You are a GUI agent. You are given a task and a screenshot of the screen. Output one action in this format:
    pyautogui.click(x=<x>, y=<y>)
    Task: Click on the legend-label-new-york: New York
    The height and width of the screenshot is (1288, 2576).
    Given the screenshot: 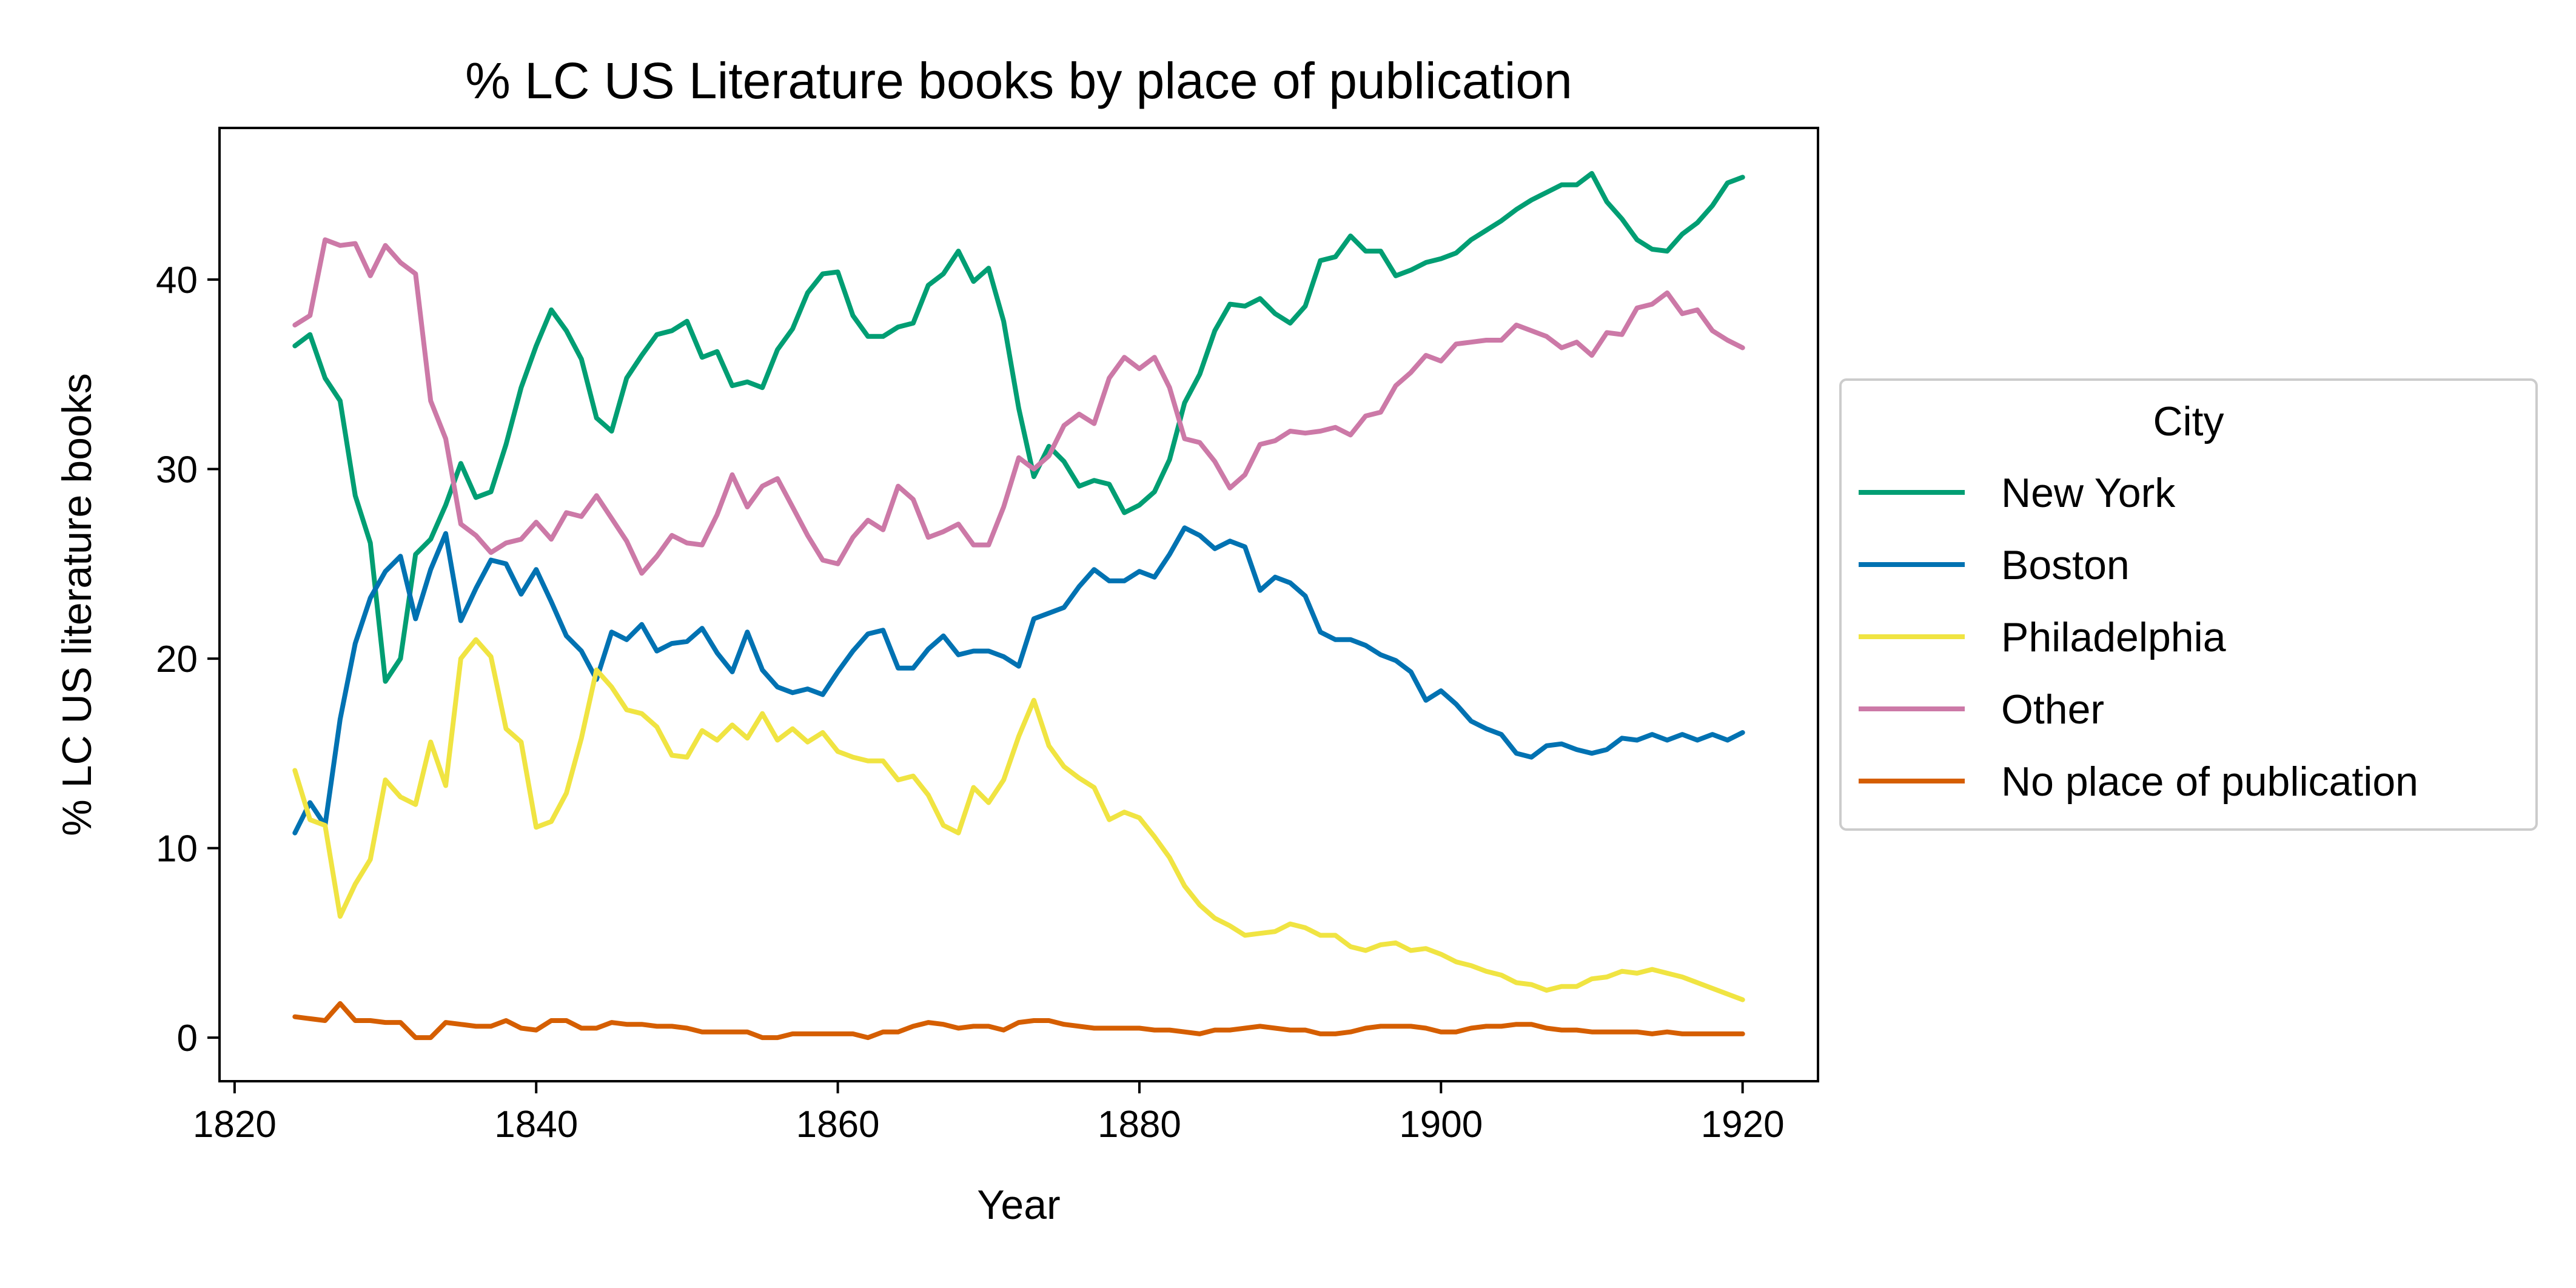 What is the action you would take?
    pyautogui.click(x=2088, y=493)
    